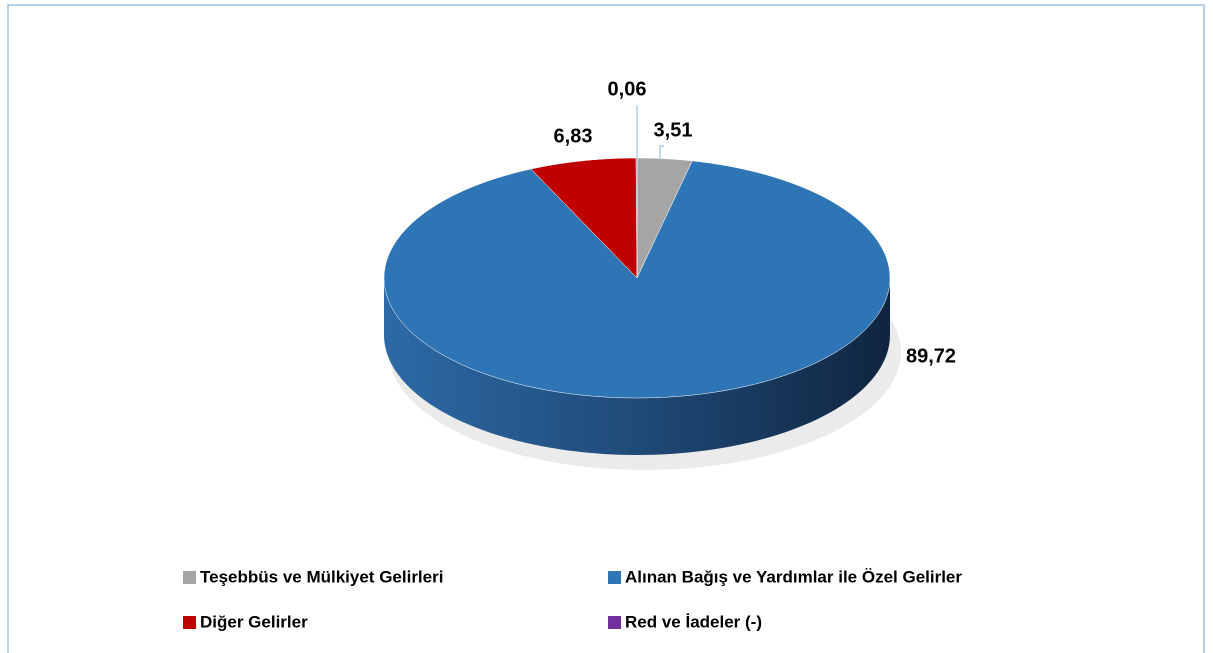 This screenshot has width=1213, height=653. What do you see at coordinates (661, 152) in the screenshot?
I see `leader-line` at bounding box center [661, 152].